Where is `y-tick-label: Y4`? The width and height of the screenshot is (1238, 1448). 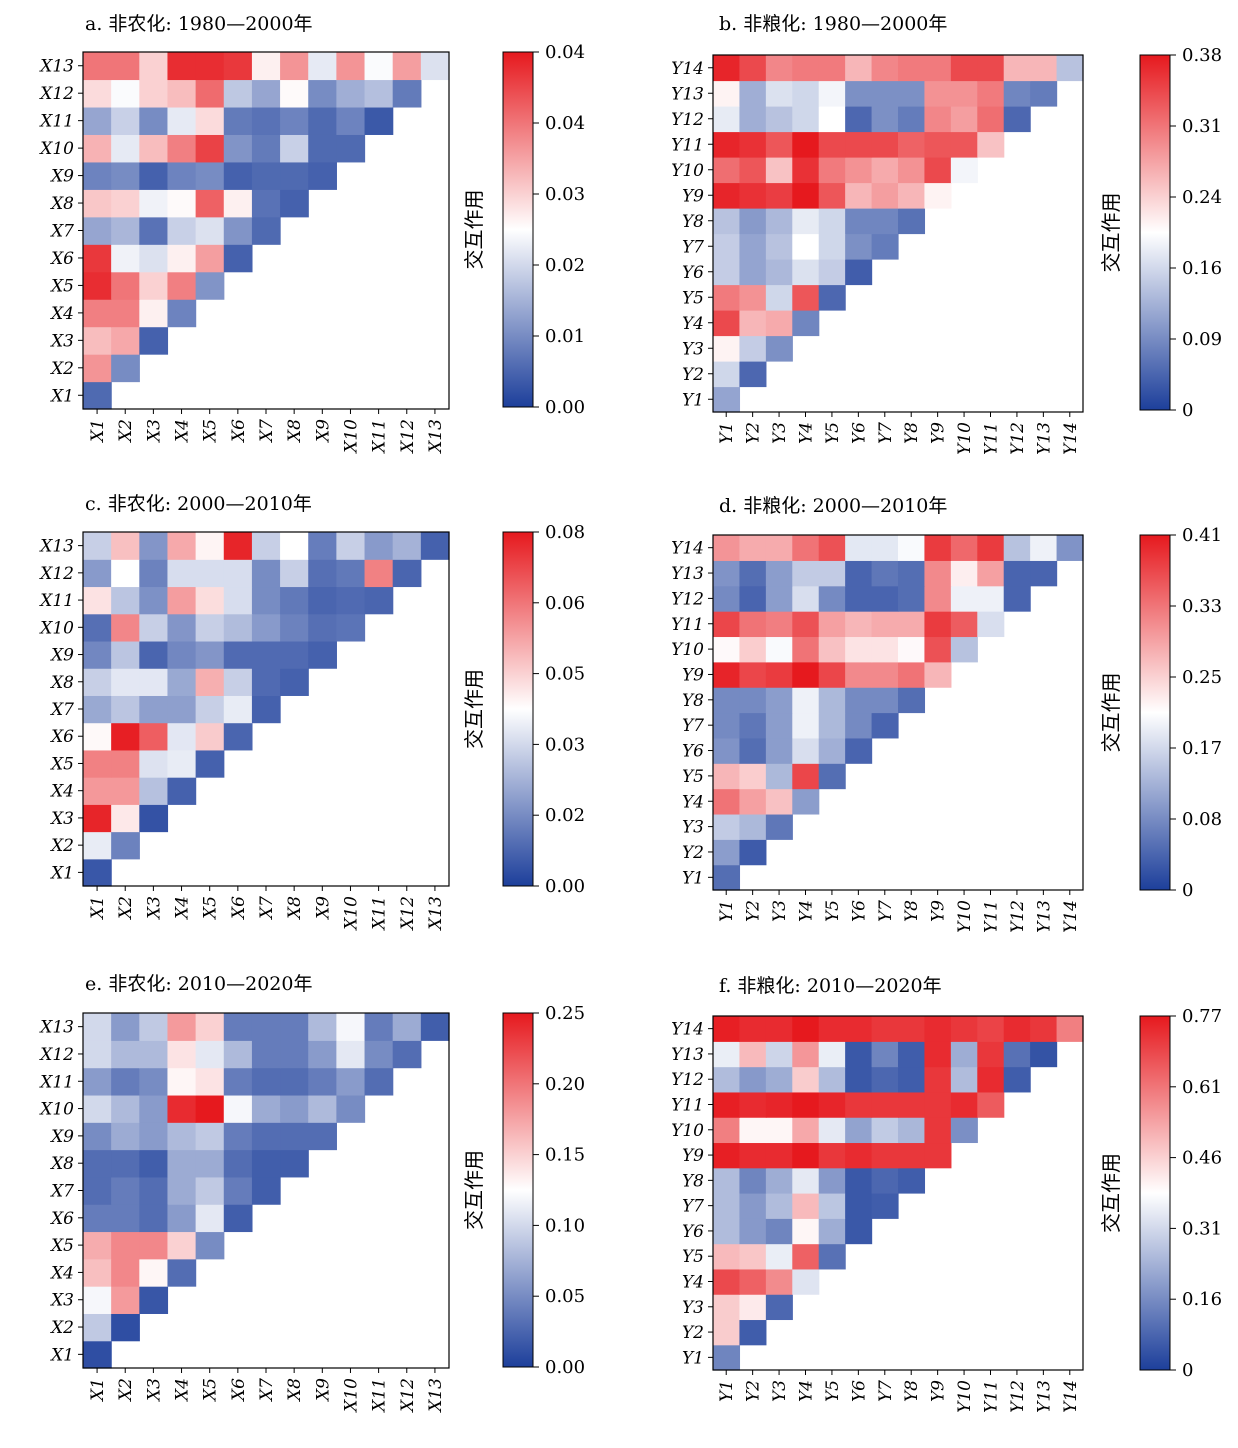
y-tick-label: Y4 is located at coordinates (693, 1283).